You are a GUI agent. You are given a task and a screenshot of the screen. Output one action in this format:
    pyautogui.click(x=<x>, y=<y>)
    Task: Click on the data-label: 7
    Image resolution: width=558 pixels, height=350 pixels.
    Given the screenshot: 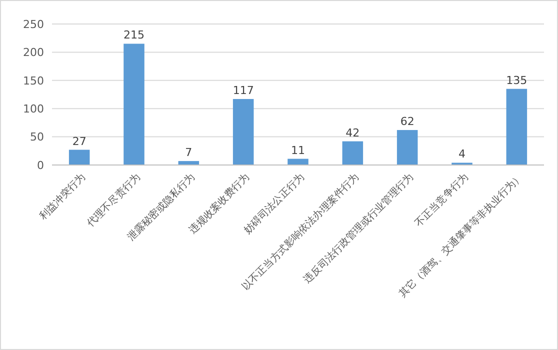 What is the action you would take?
    pyautogui.click(x=188, y=153)
    